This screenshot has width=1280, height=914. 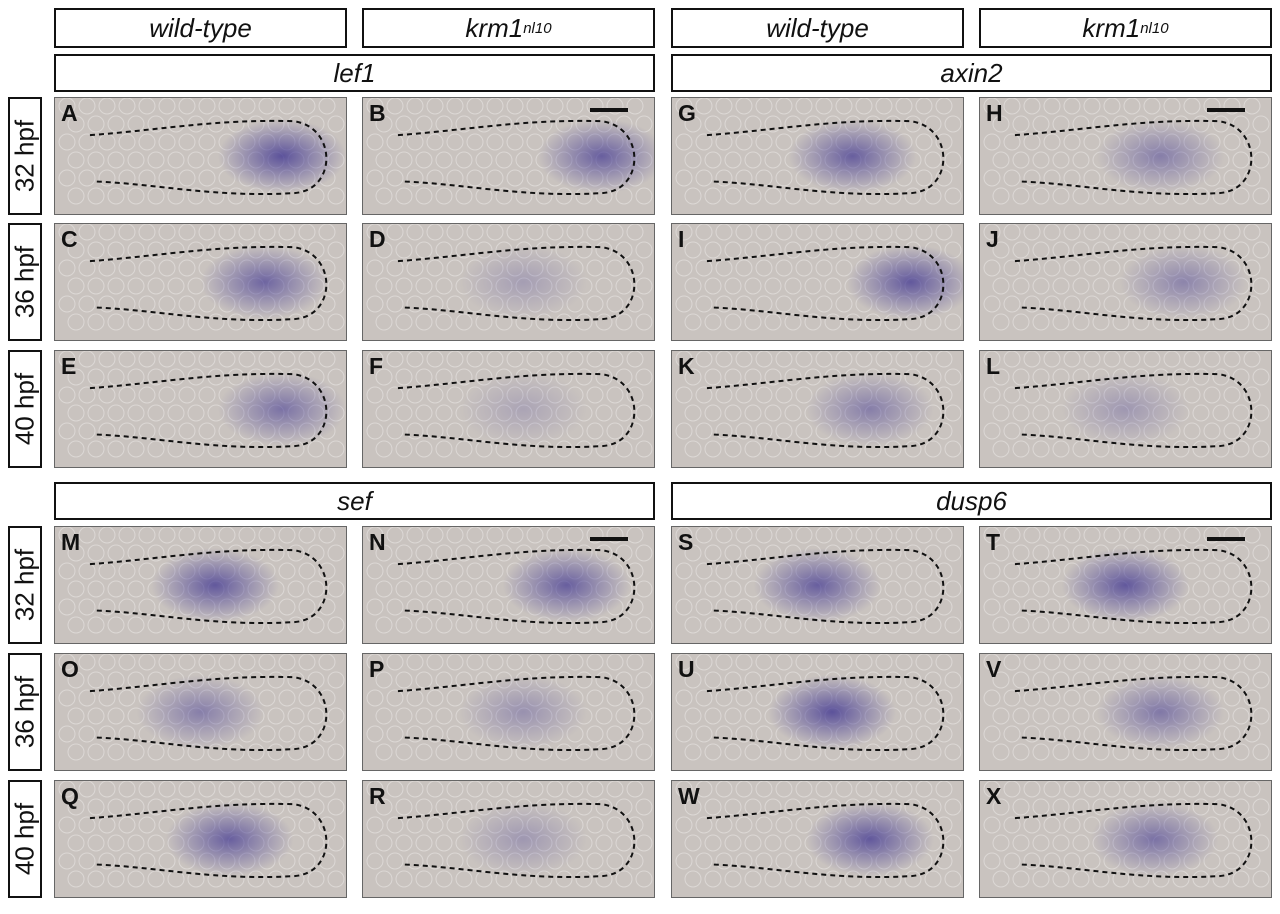 What do you see at coordinates (817, 27) in the screenshot?
I see `genotype-name: wild-type` at bounding box center [817, 27].